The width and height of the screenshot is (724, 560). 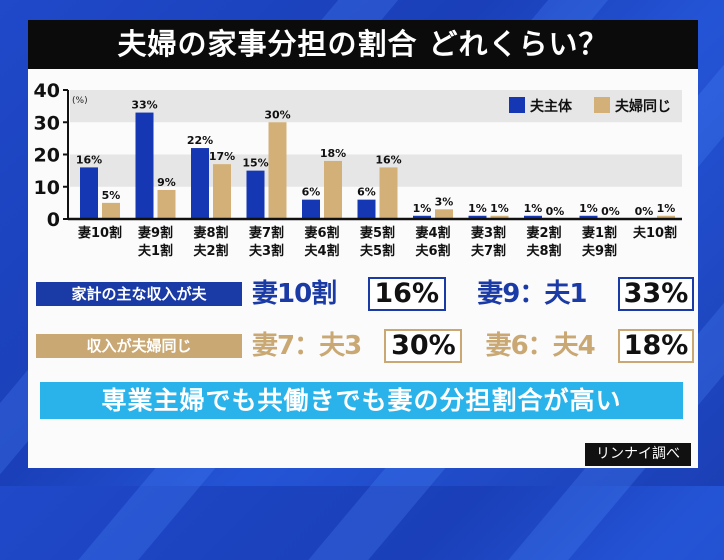 What do you see at coordinates (255, 163) in the screenshot?
I see `data-label: 15%` at bounding box center [255, 163].